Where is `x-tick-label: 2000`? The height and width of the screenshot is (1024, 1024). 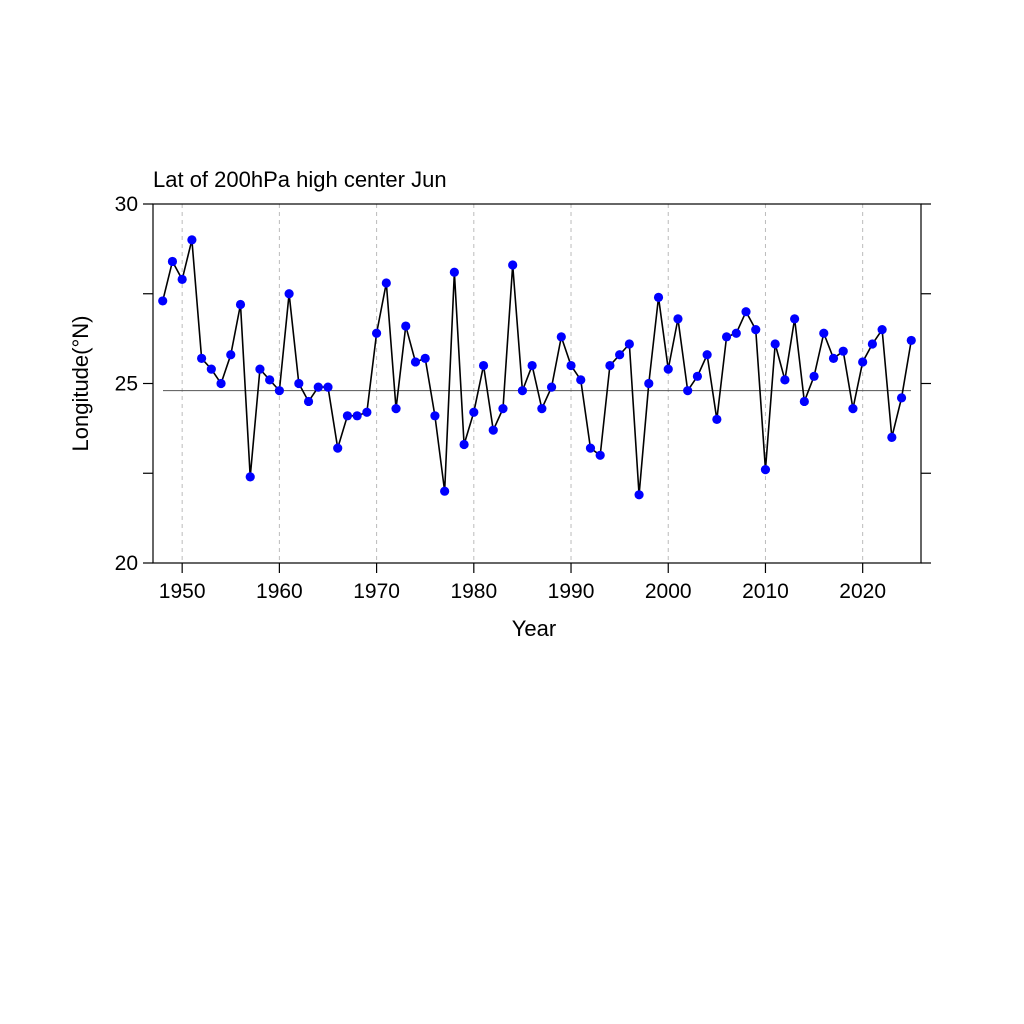
x-tick-label: 2000 is located at coordinates (668, 591).